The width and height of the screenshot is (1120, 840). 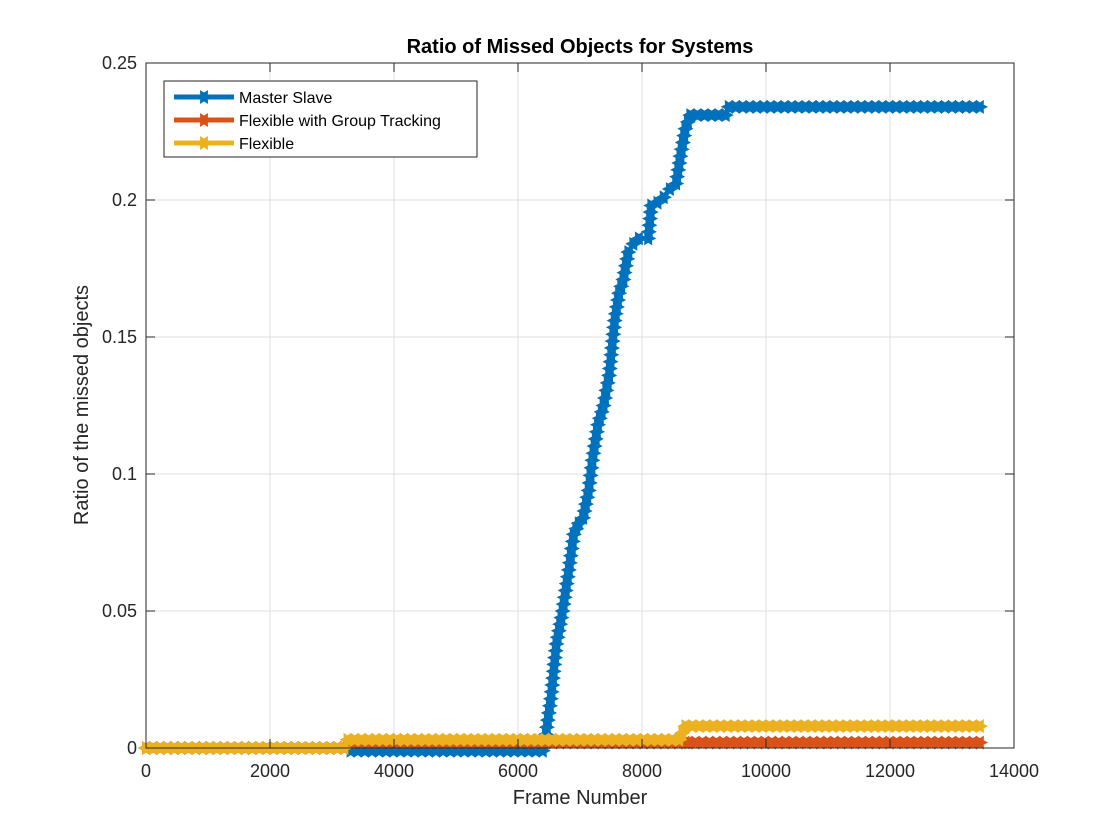 What do you see at coordinates (766, 771) in the screenshot?
I see `x-tick-label: 10000` at bounding box center [766, 771].